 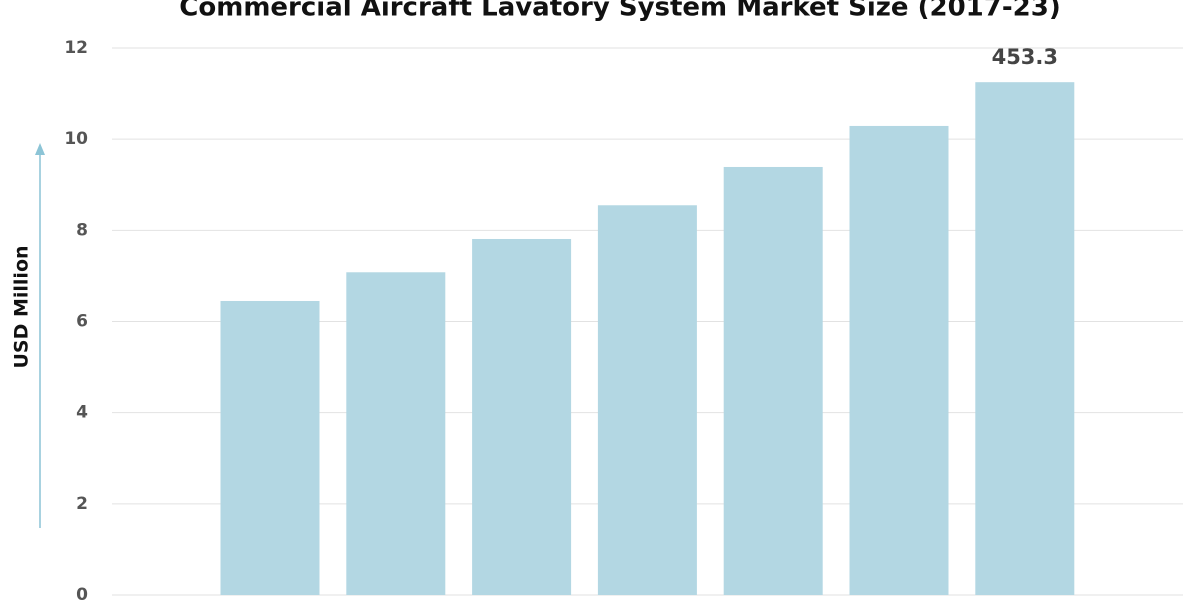 I want to click on annotation: 453.3, so click(x=1025, y=57).